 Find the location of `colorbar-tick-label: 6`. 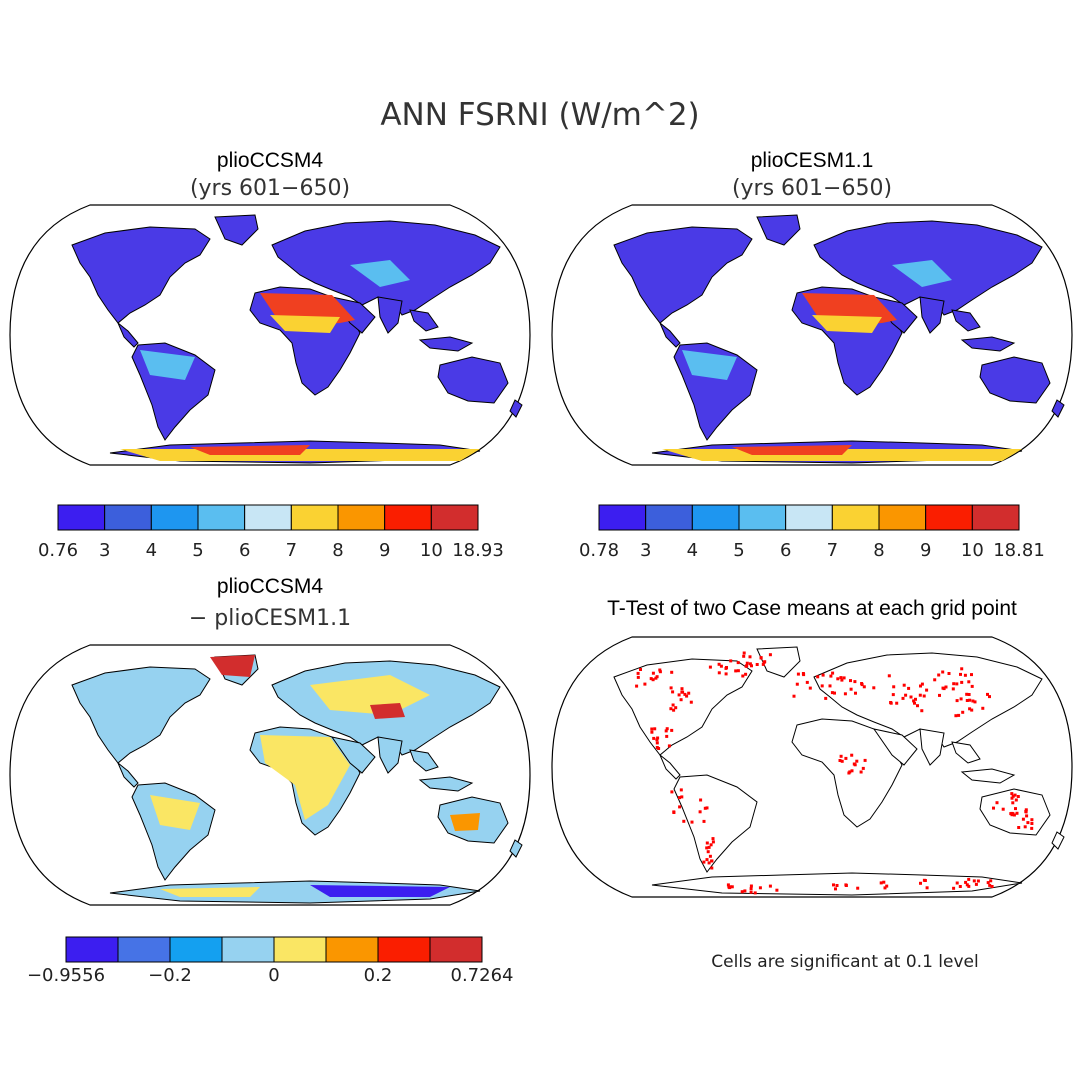

colorbar-tick-label: 6 is located at coordinates (785, 550).